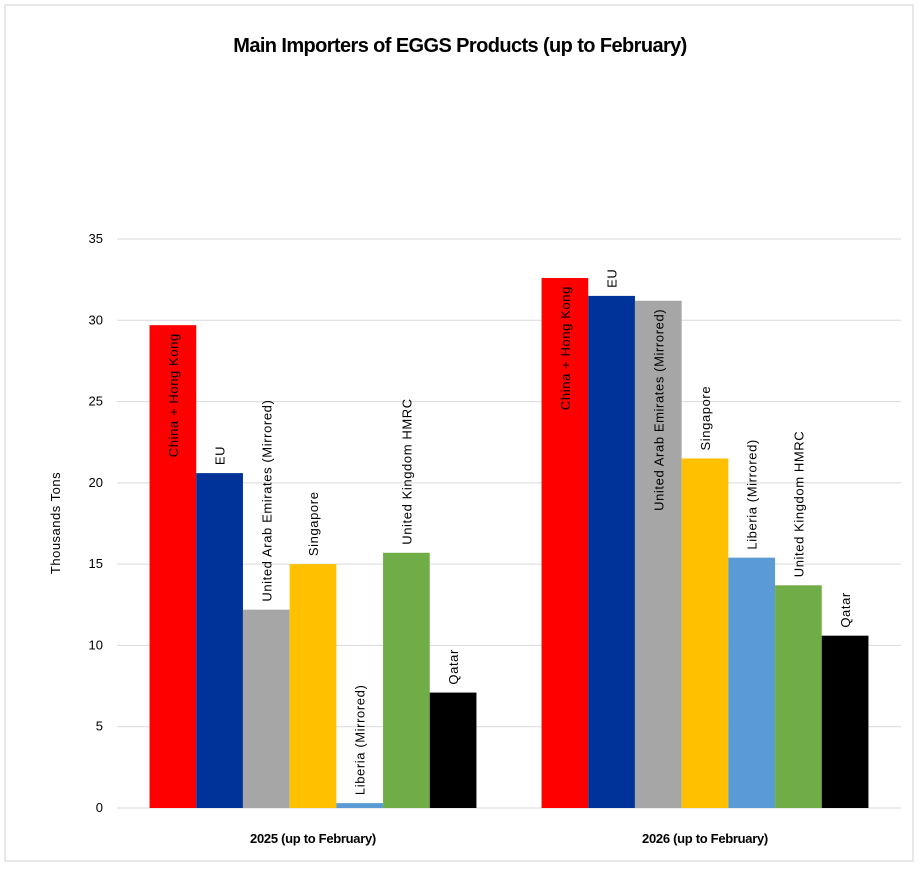  What do you see at coordinates (96, 644) in the screenshot?
I see `y-tick-label: 10` at bounding box center [96, 644].